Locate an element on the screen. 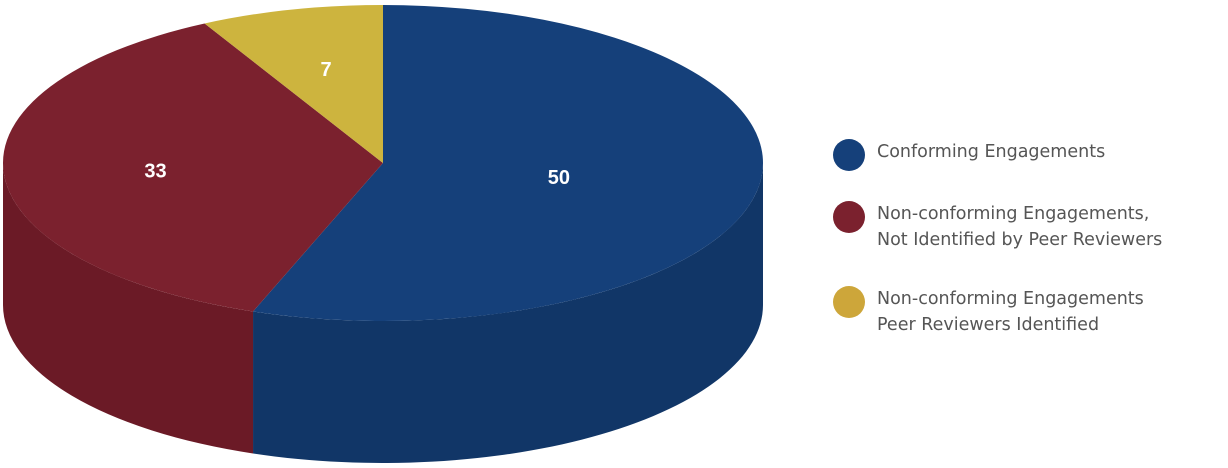 Image resolution: width=1228 pixels, height=468 pixels. data-label: 33 is located at coordinates (155, 172).